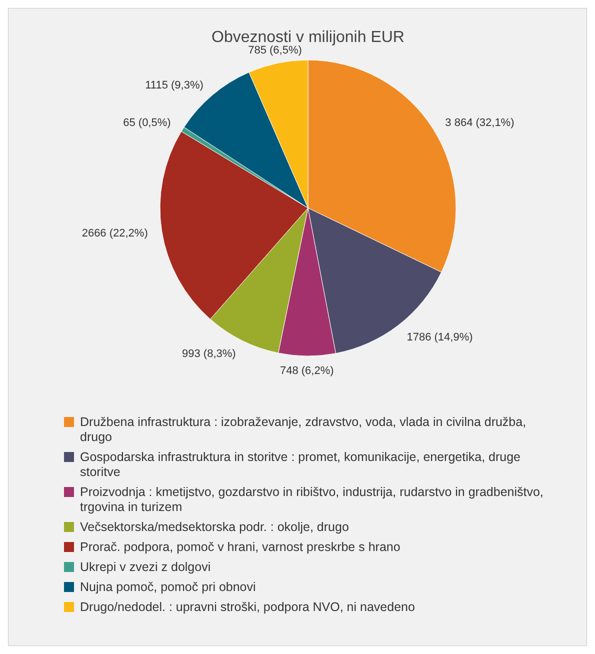 This screenshot has width=595, height=654. I want to click on data-label: 1115 (9,3%), so click(174, 85).